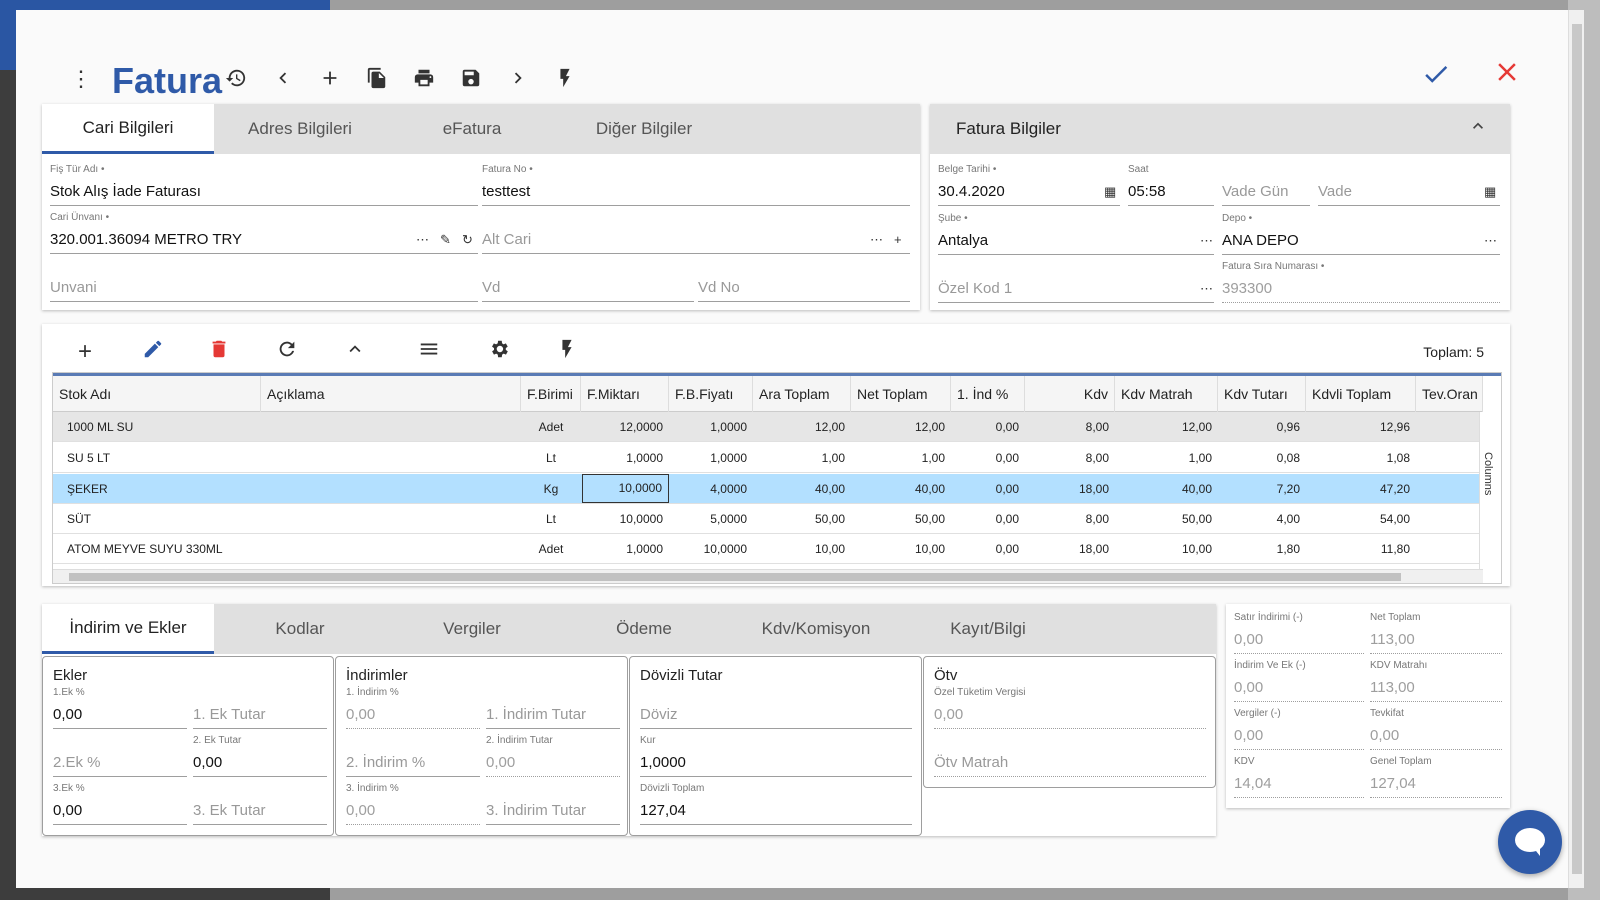  I want to click on menu-icon, so click(429, 352).